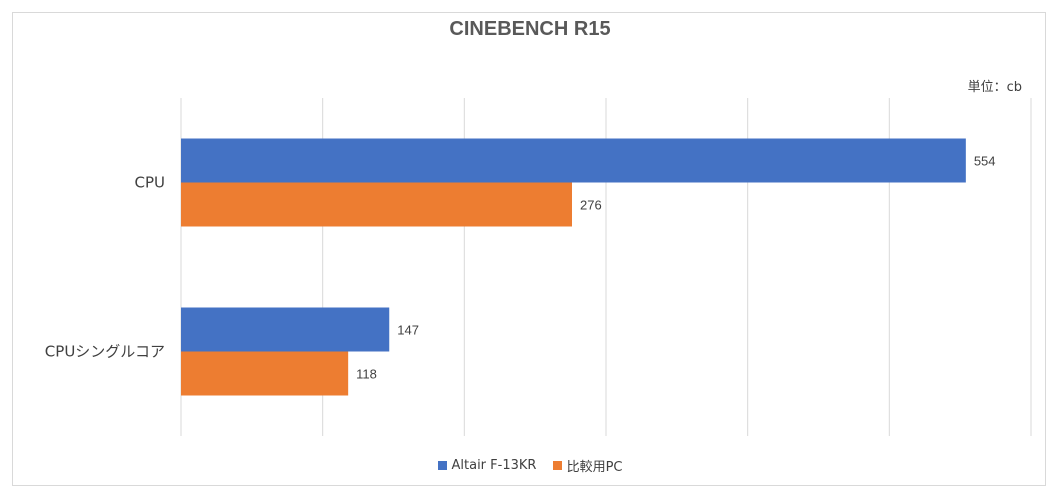 This screenshot has height=500, width=1060. Describe the element at coordinates (591, 205) in the screenshot. I see `data-label: 276` at that location.